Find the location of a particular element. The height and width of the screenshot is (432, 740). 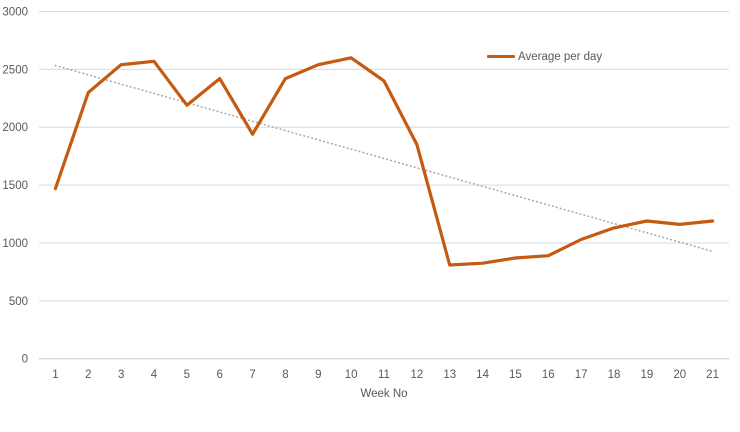

x-tick-label: 14 is located at coordinates (482, 375).